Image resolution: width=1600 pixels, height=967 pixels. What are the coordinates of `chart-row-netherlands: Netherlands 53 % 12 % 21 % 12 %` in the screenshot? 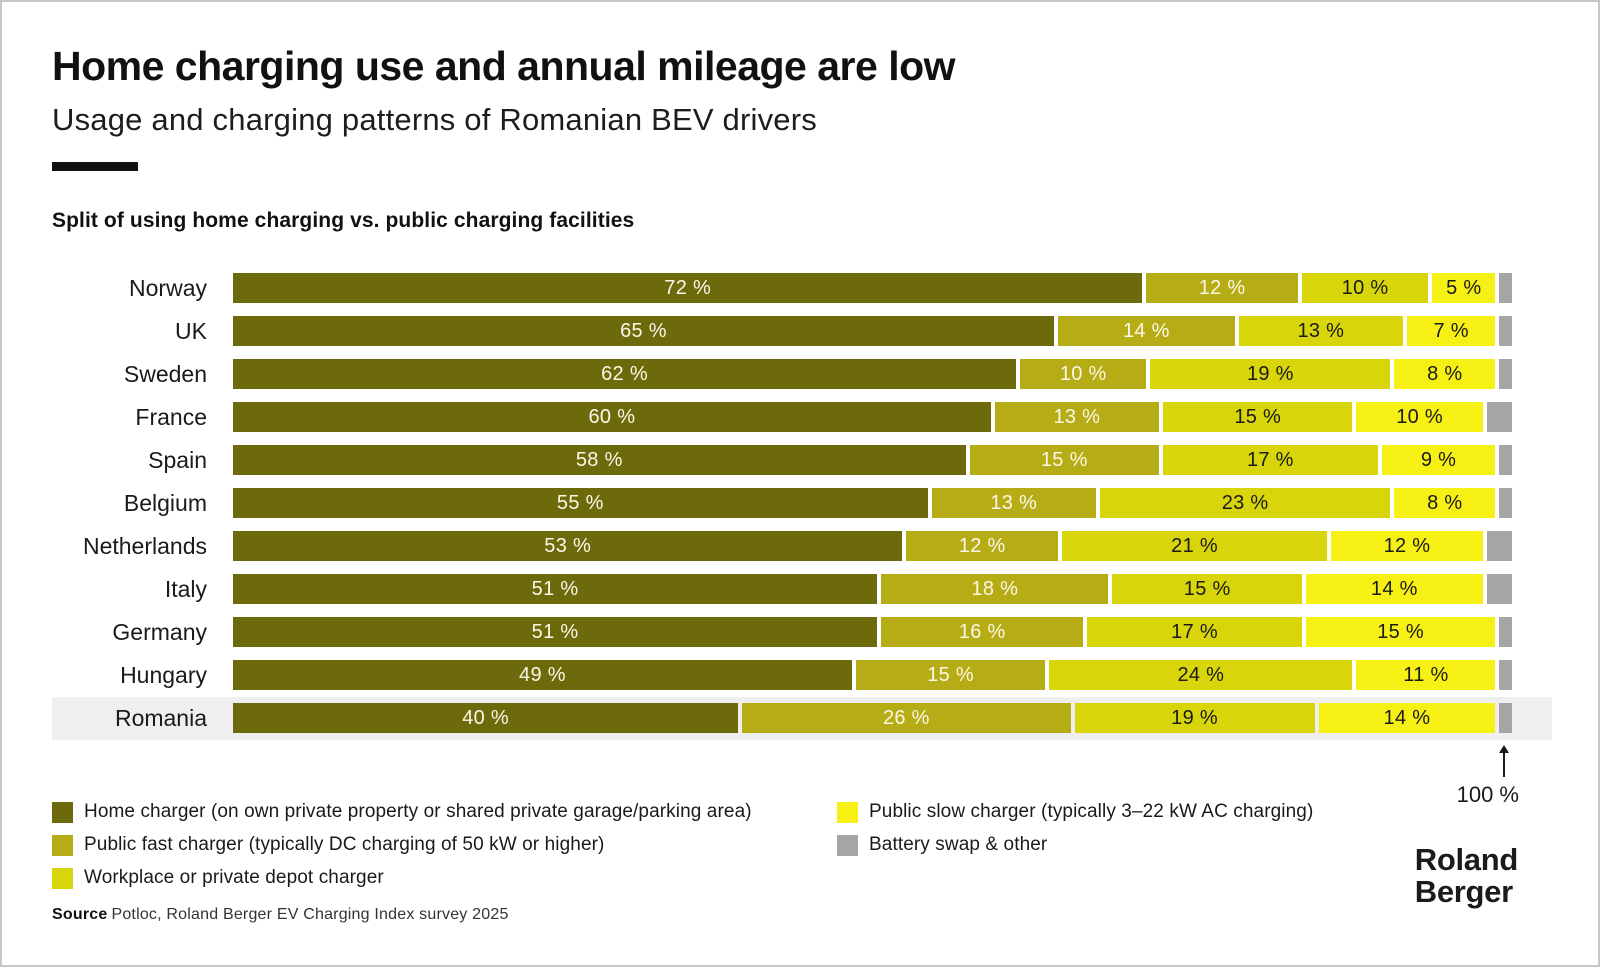 It's located at (802, 546).